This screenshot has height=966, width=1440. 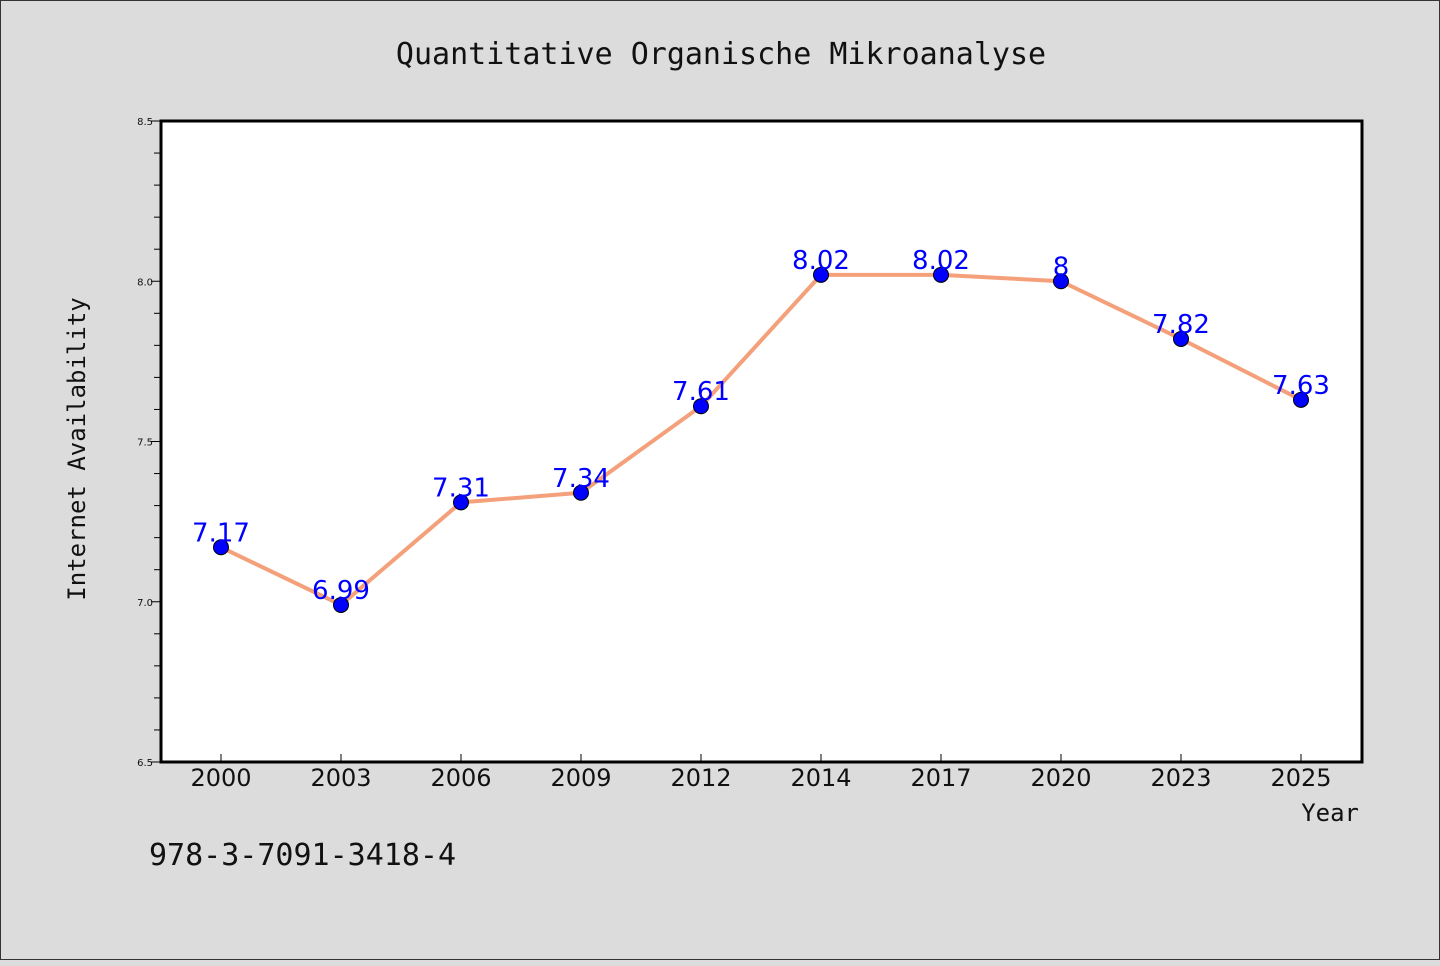 I want to click on data-label: 7.31, so click(x=461, y=488).